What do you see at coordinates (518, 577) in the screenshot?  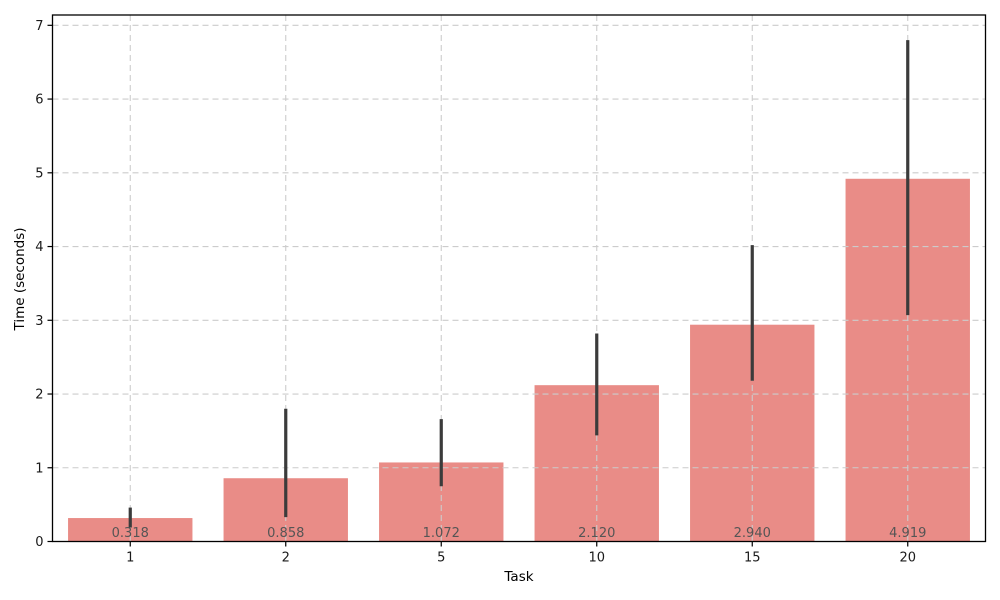 I see `x-axis-label: Task` at bounding box center [518, 577].